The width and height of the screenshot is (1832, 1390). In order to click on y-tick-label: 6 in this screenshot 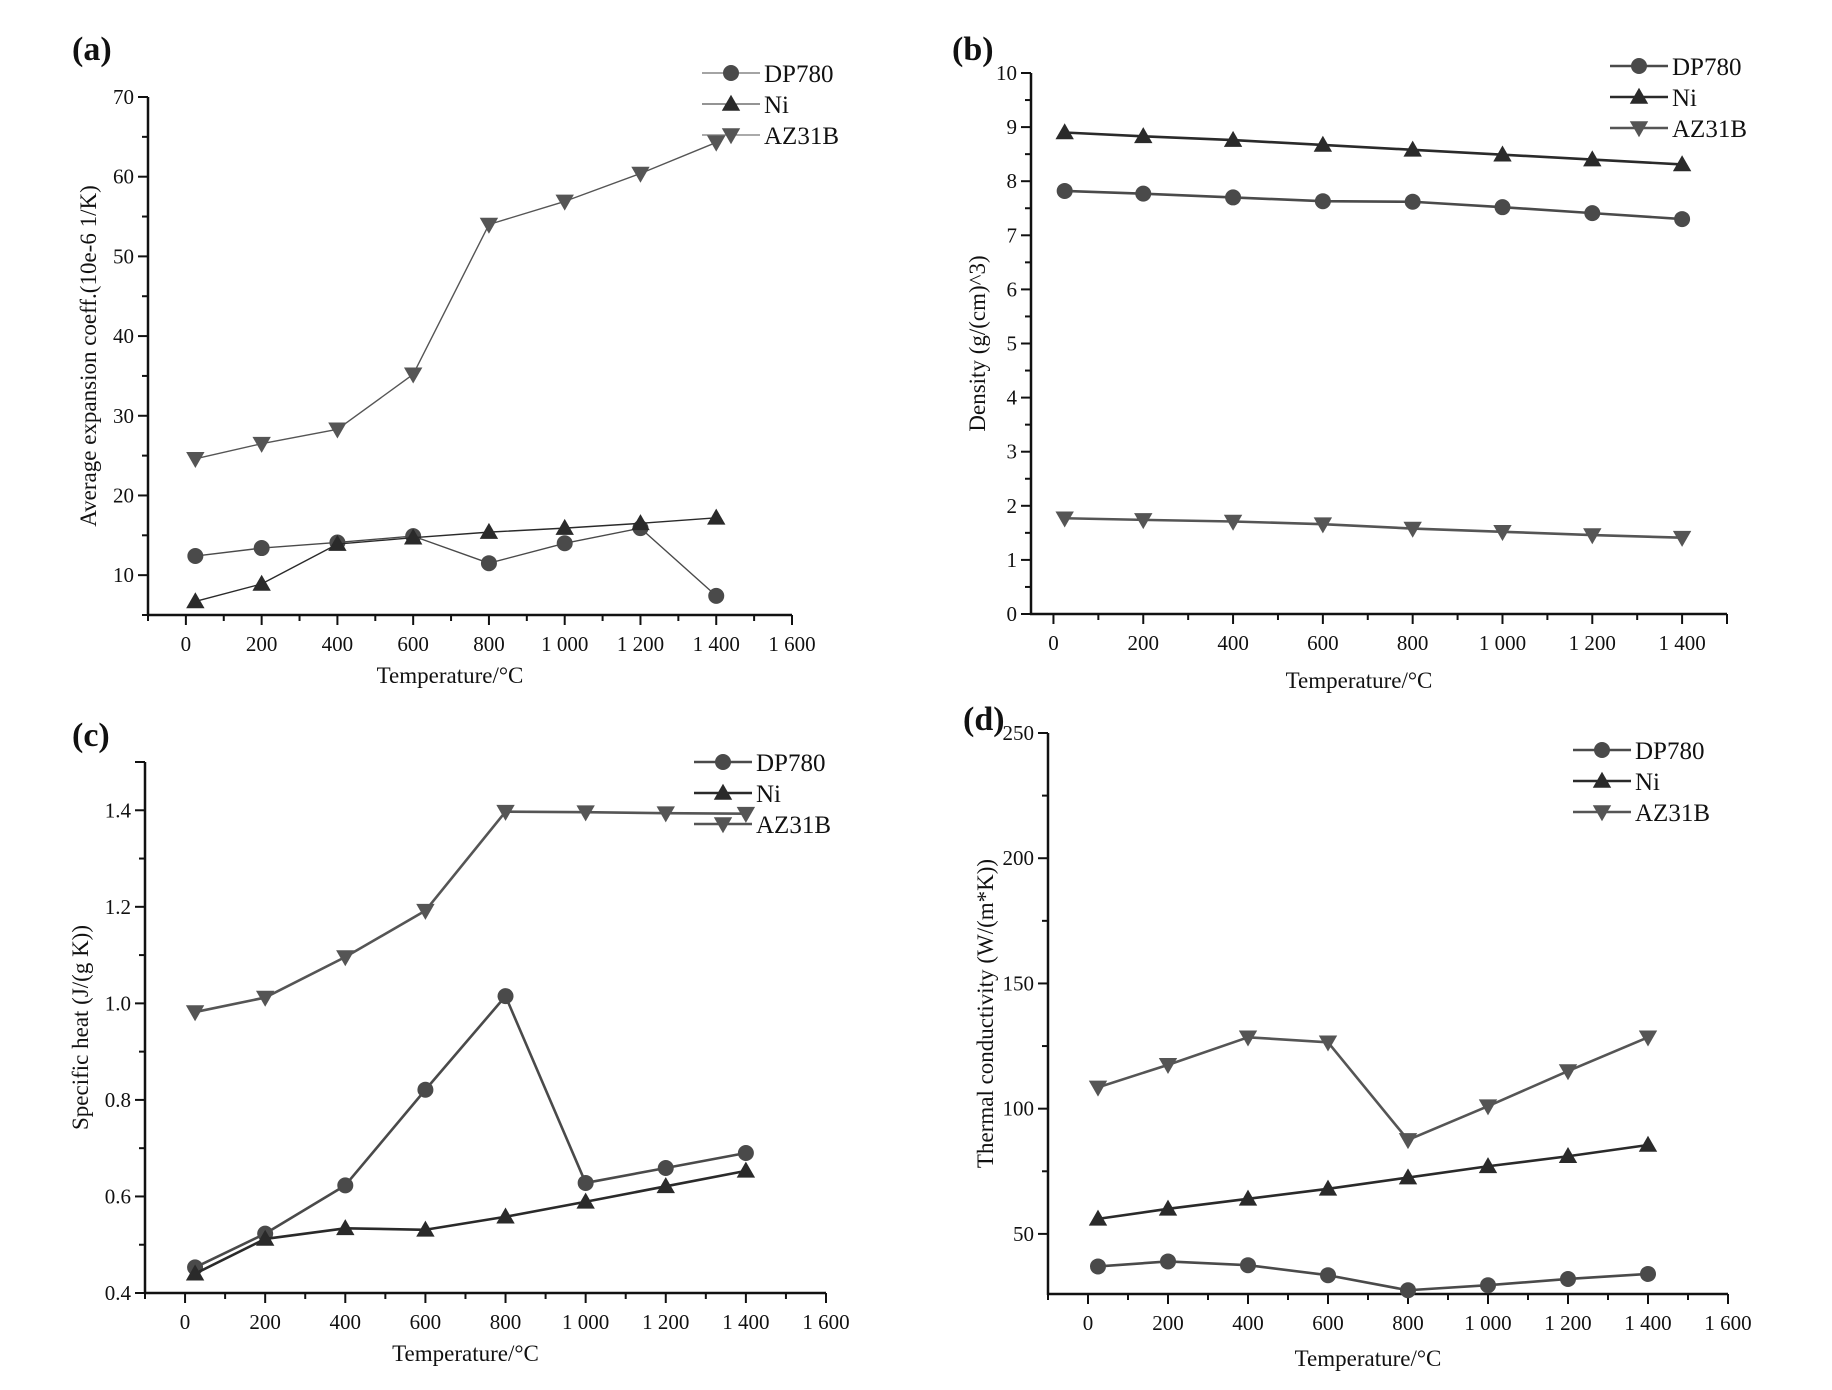, I will do `click(1012, 289)`.